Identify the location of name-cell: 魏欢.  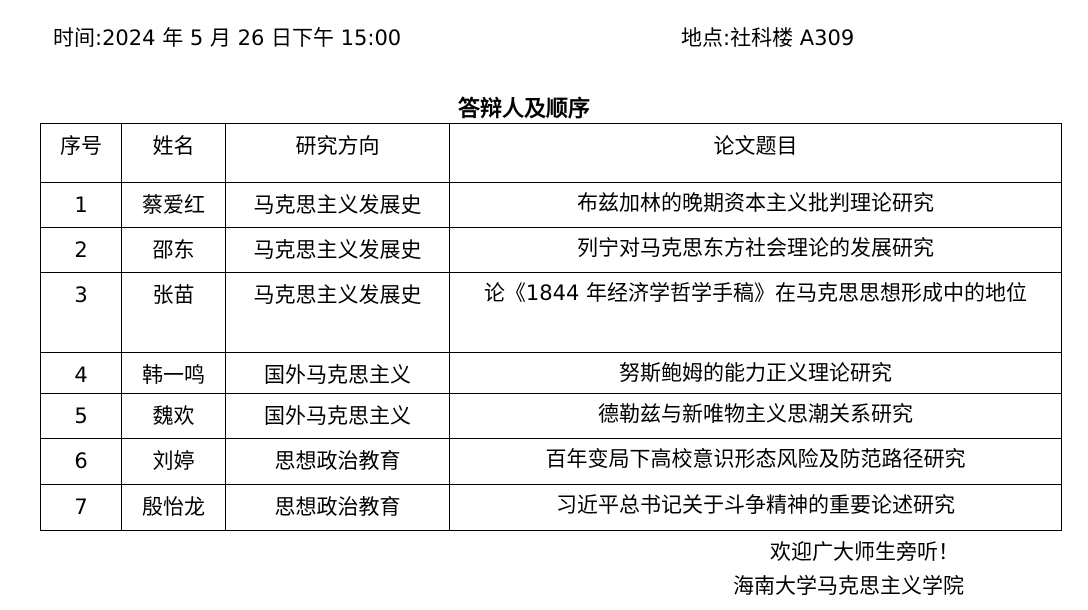
(173, 416).